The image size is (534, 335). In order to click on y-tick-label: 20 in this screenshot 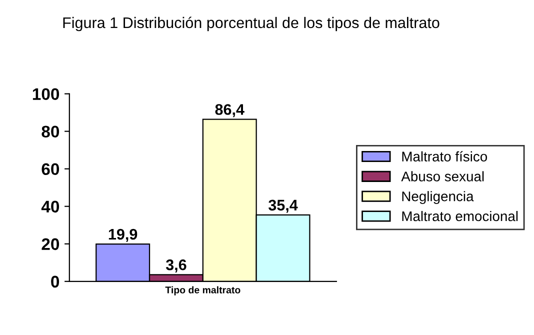, I will do `click(51, 244)`.